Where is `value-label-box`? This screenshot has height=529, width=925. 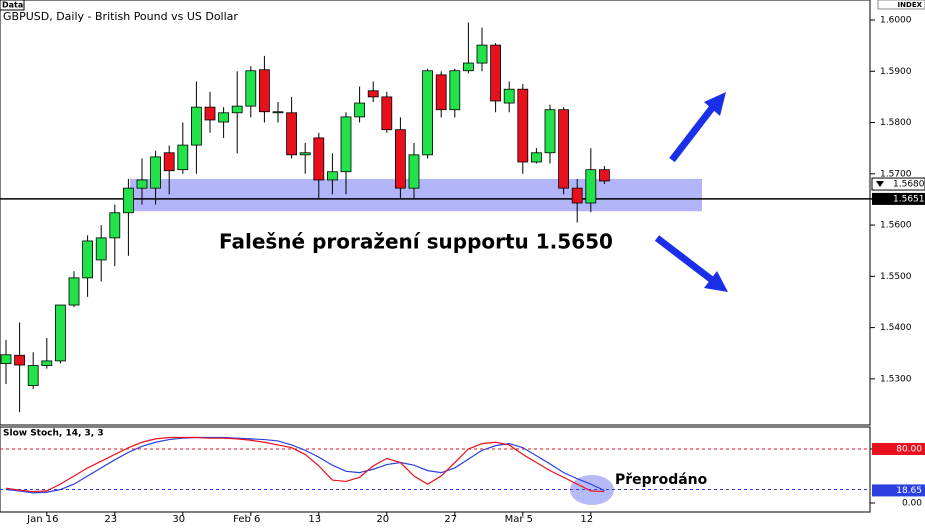 value-label-box is located at coordinates (898, 490).